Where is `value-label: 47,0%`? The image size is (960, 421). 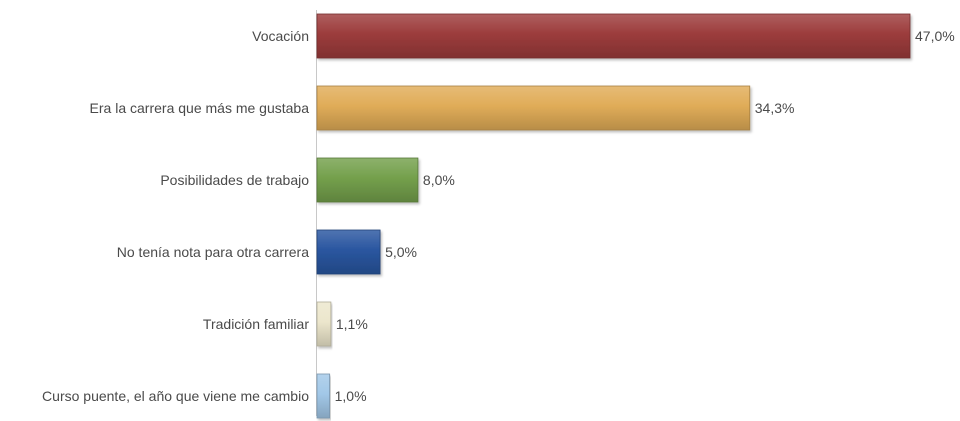
value-label: 47,0% is located at coordinates (935, 36).